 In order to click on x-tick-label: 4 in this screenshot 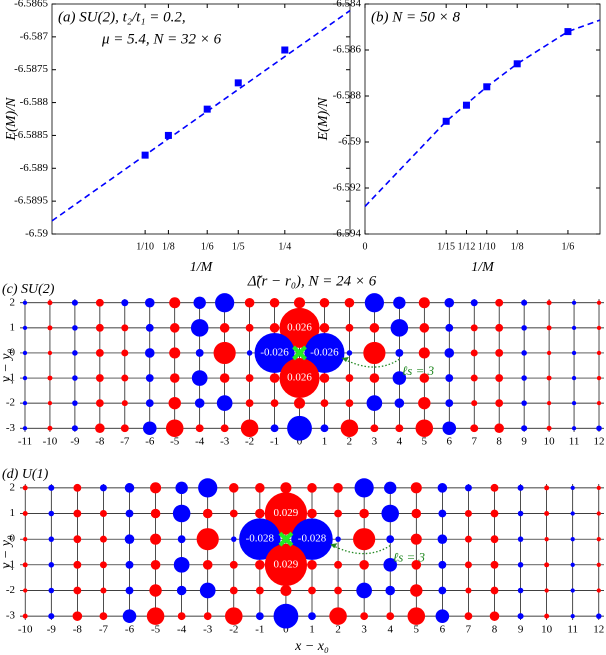, I will do `click(400, 442)`.